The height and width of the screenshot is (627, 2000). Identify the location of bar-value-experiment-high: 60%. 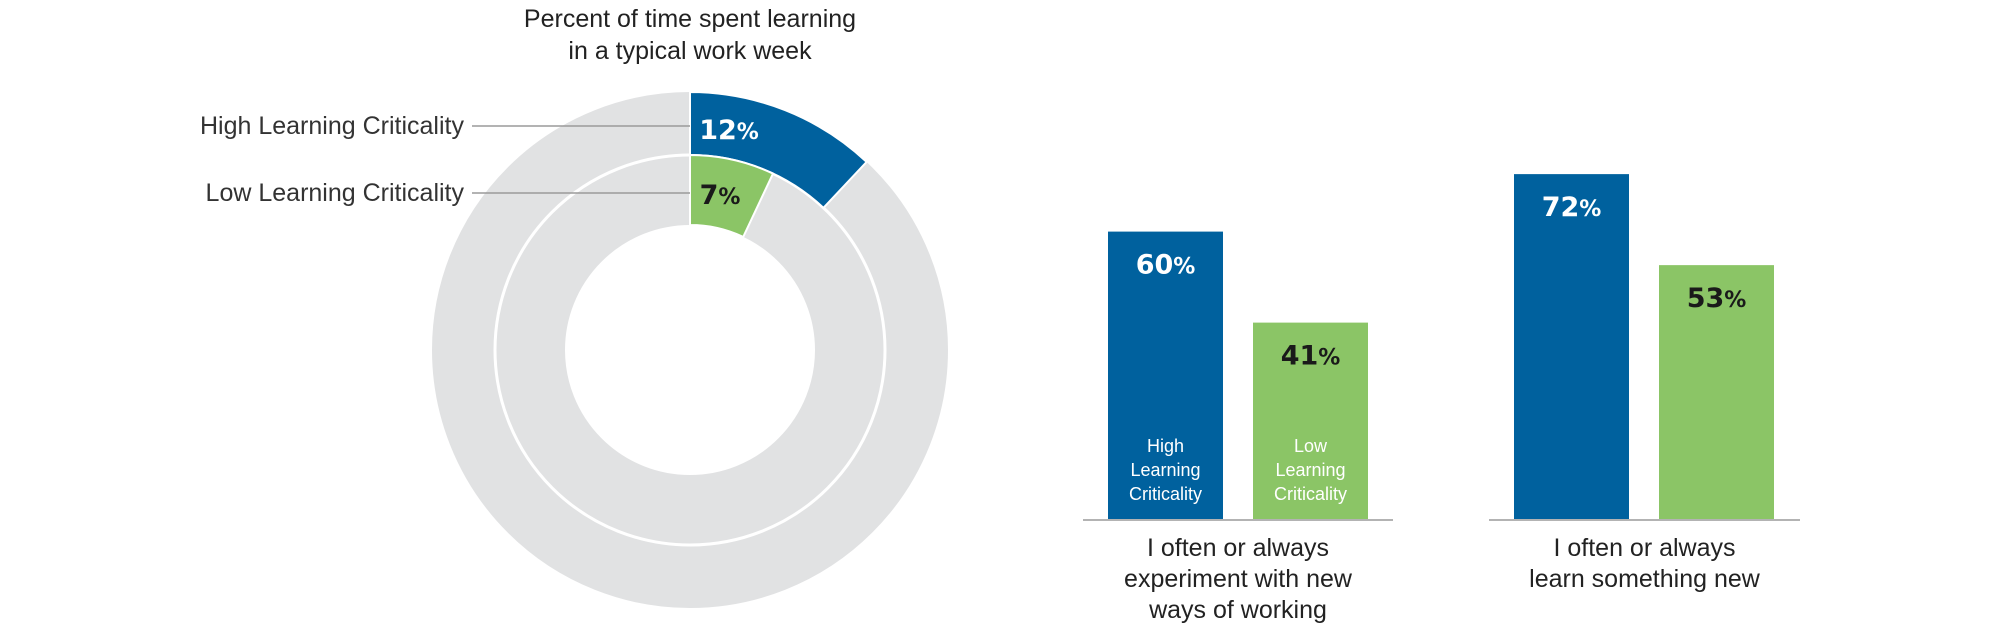
(1166, 265).